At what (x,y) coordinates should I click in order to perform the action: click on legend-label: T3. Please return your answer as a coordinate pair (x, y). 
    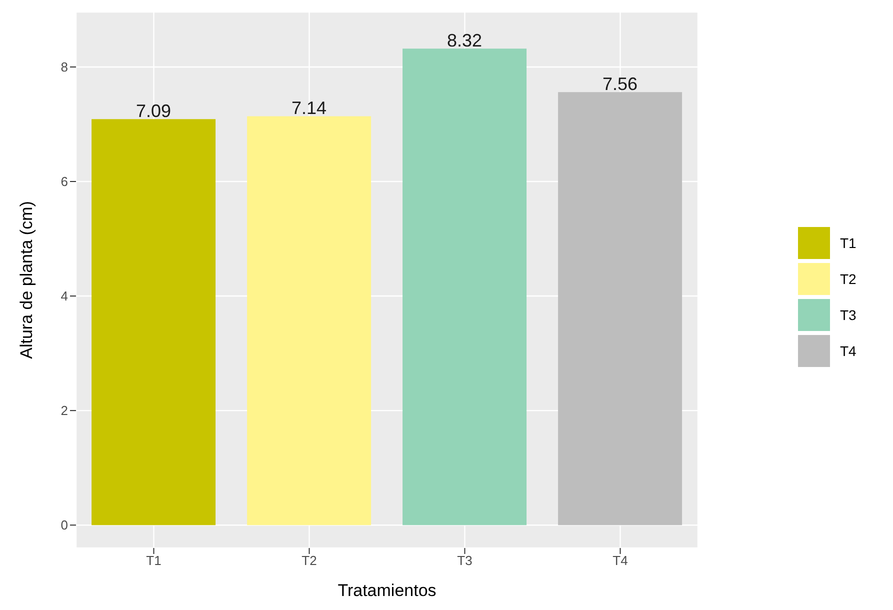
    Looking at the image, I should click on (848, 315).